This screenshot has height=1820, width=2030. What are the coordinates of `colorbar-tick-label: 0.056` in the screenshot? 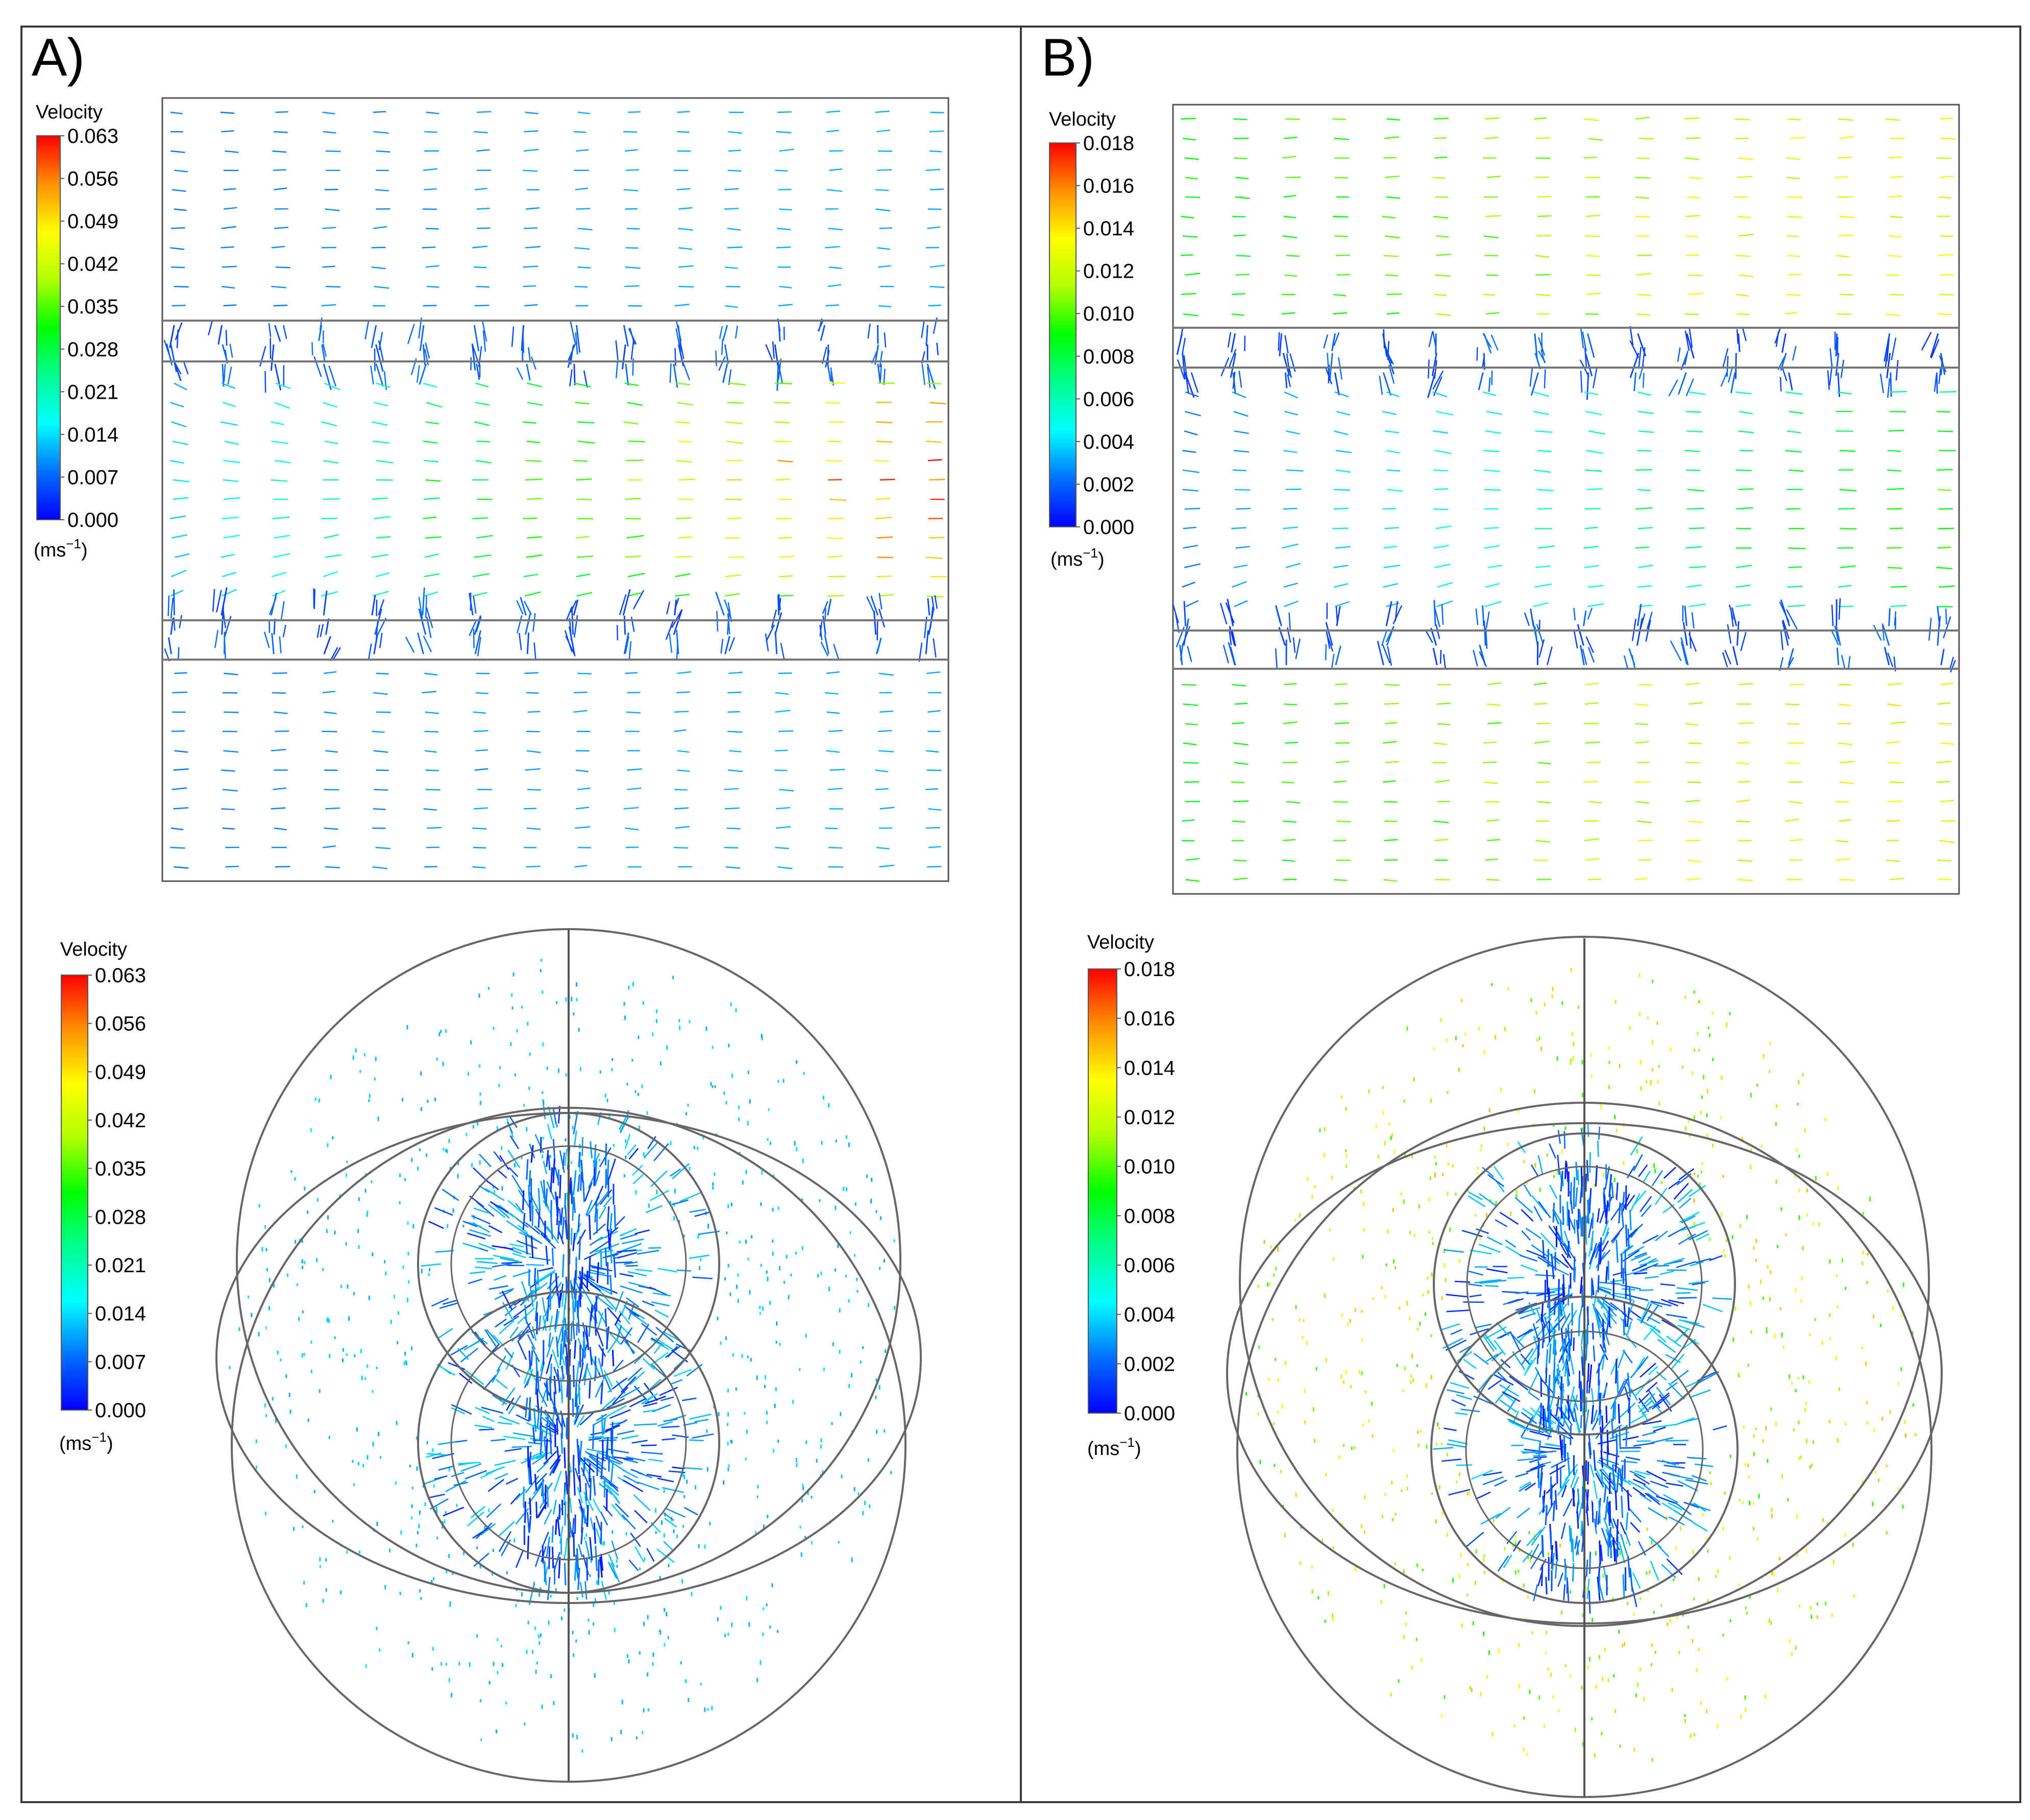 It's located at (93, 179).